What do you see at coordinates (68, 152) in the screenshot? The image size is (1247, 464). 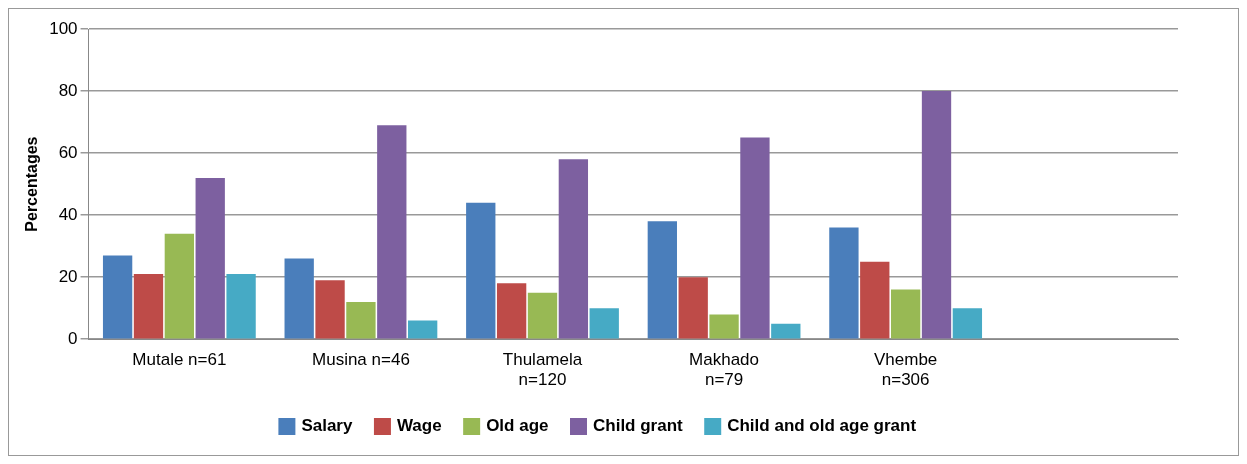 I see `y-tick-label: 60` at bounding box center [68, 152].